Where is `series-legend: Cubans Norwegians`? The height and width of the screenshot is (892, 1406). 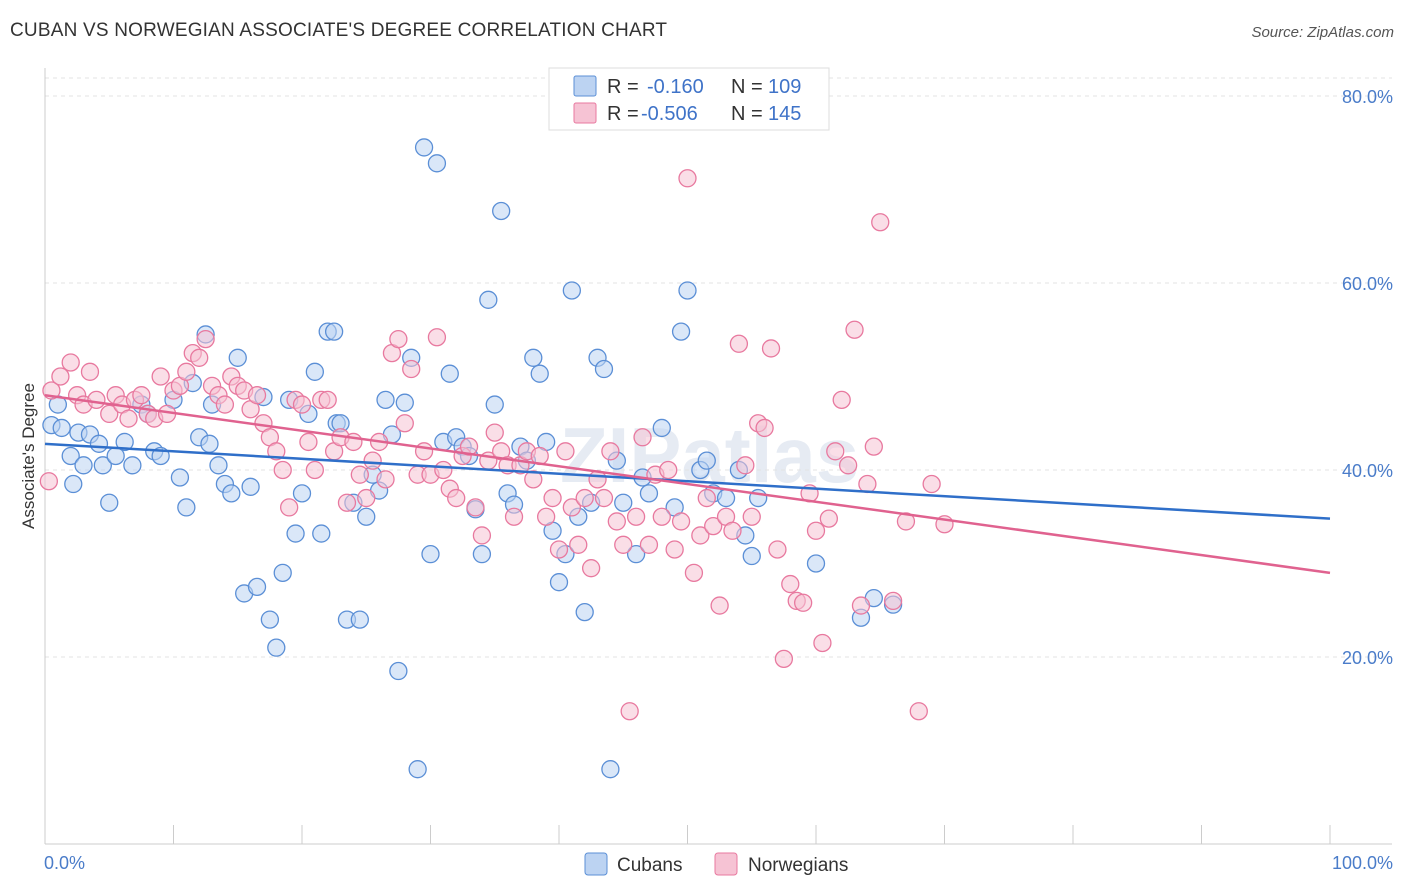 series-legend: Cubans Norwegians is located at coordinates (716, 864).